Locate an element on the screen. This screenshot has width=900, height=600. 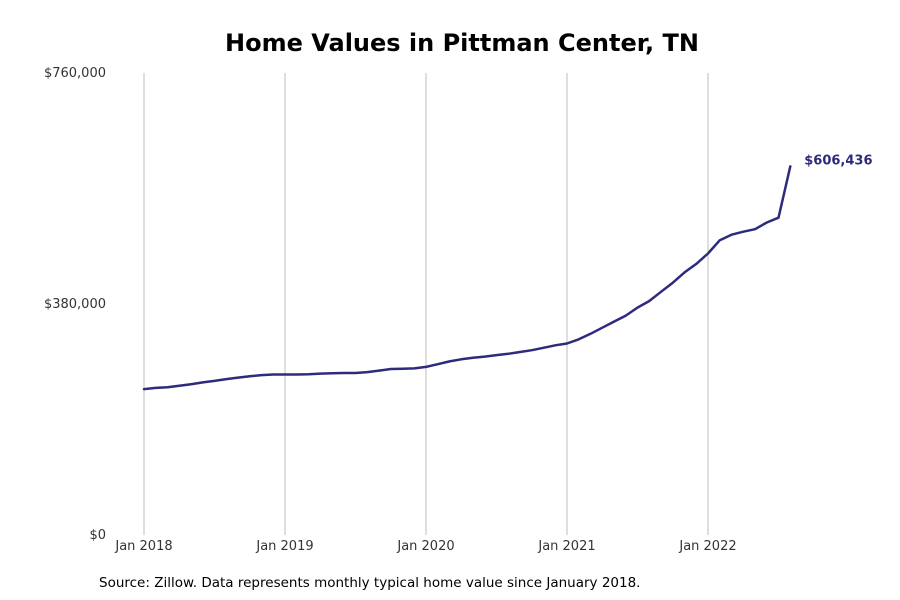
x-tick-label: Jan 2018 is located at coordinates (143, 546).